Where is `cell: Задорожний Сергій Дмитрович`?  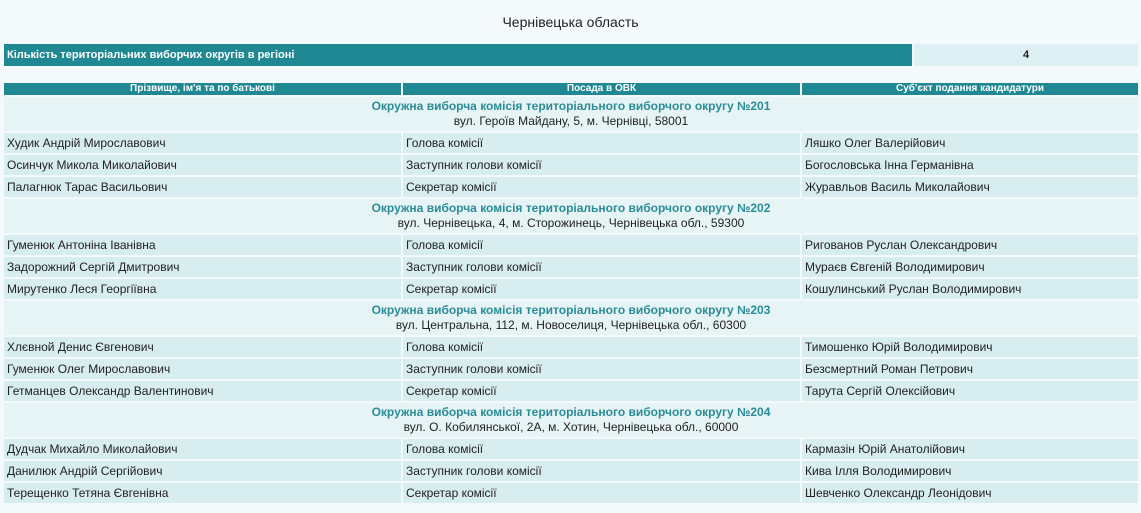
cell: Задорожний Сергій Дмитрович is located at coordinates (202, 267).